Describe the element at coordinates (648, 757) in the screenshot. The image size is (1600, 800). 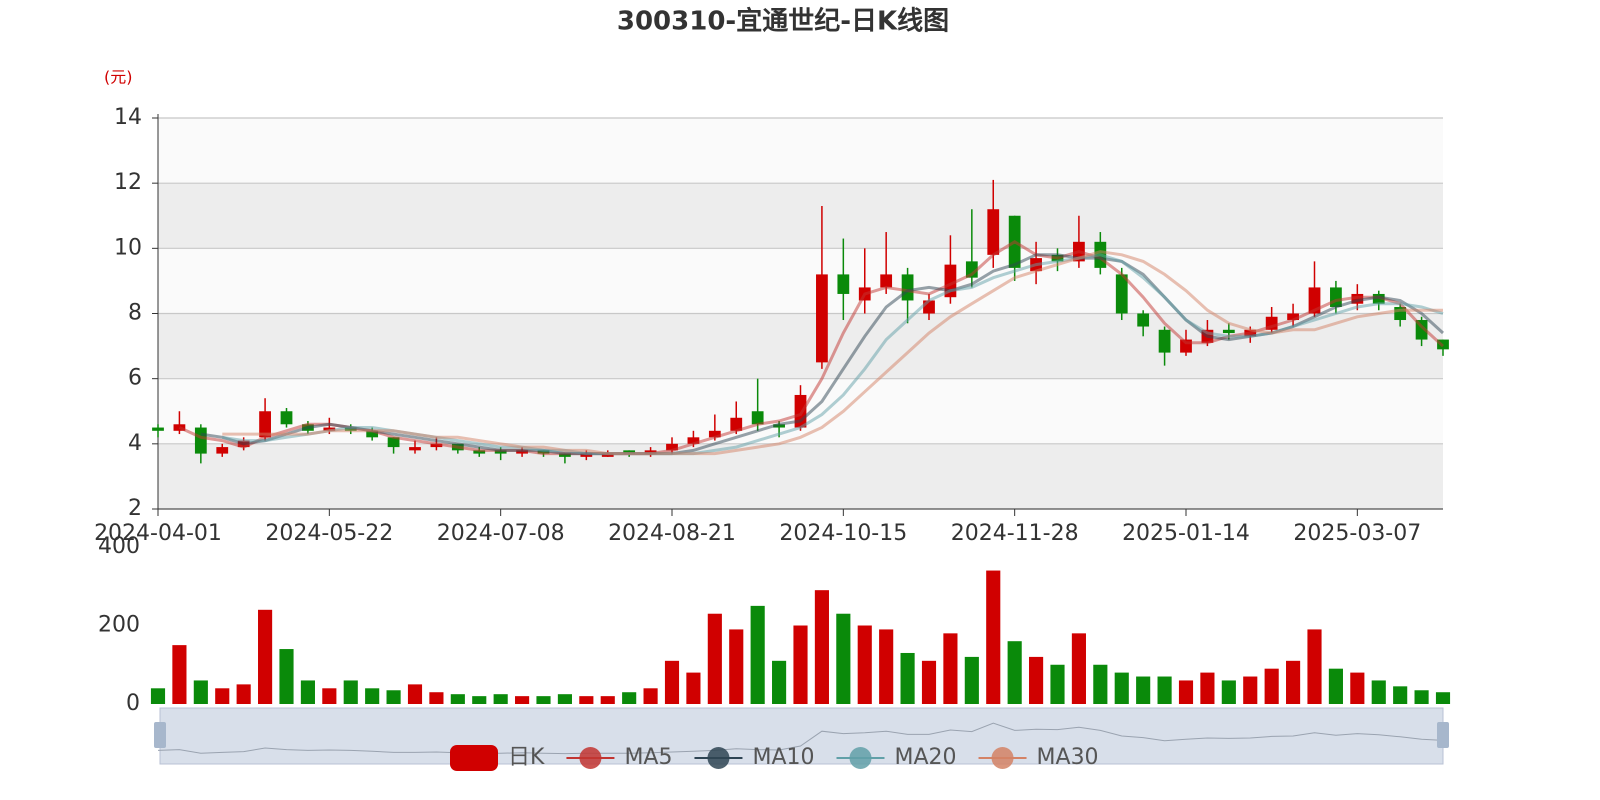
I see `legend-label: MA5` at that location.